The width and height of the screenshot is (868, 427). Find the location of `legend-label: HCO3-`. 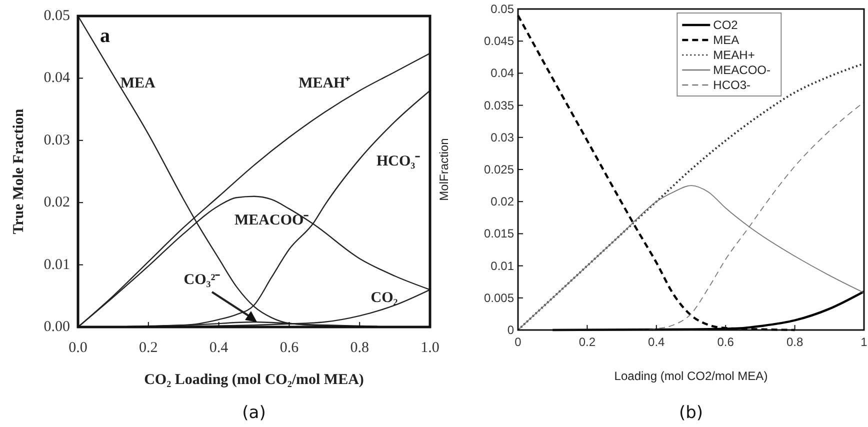

legend-label: HCO3- is located at coordinates (732, 85).